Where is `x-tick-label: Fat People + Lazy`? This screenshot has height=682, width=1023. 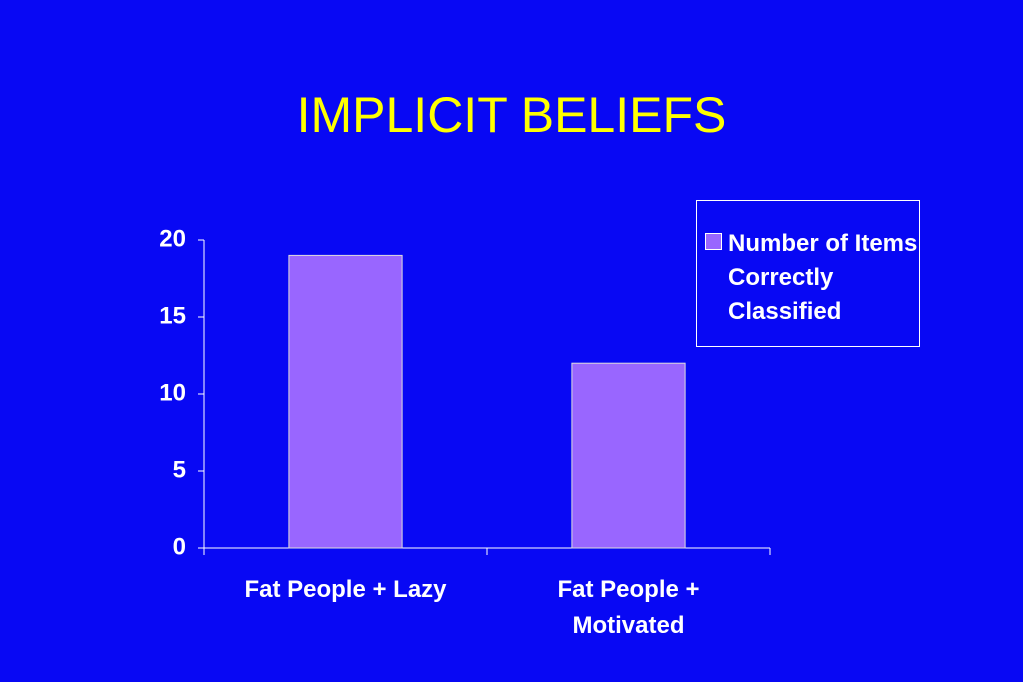 x-tick-label: Fat People + Lazy is located at coordinates (345, 589).